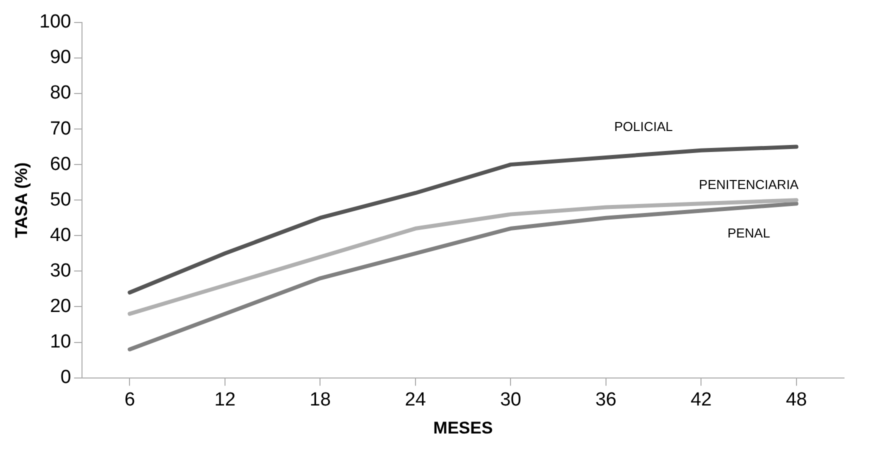  I want to click on series-label: PENITENCIARIA, so click(748, 184).